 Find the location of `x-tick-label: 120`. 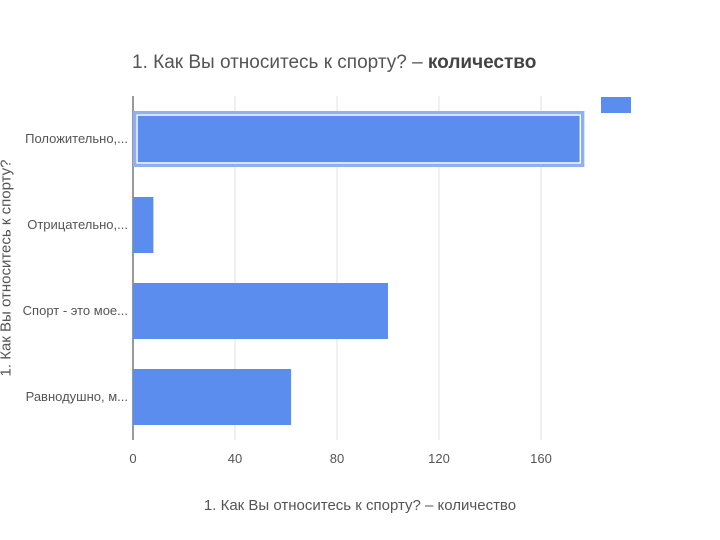

x-tick-label: 120 is located at coordinates (439, 458).